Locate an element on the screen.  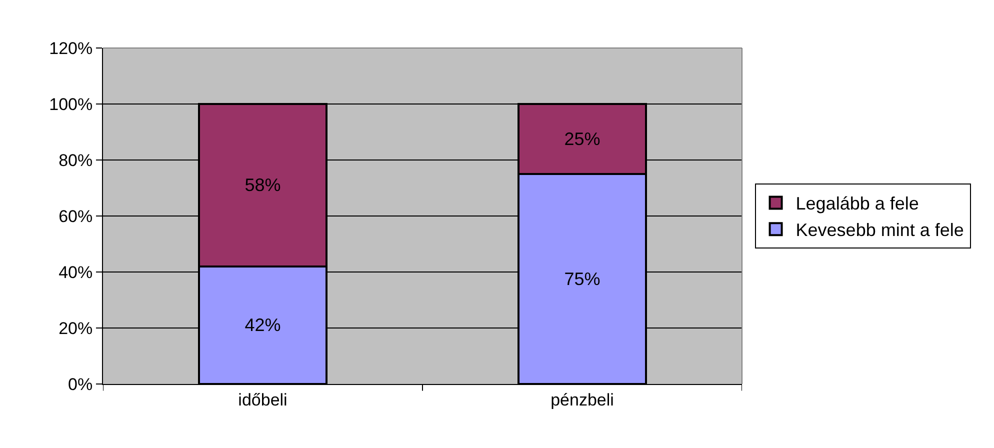
y-tick-label: 60% is located at coordinates (75, 216).